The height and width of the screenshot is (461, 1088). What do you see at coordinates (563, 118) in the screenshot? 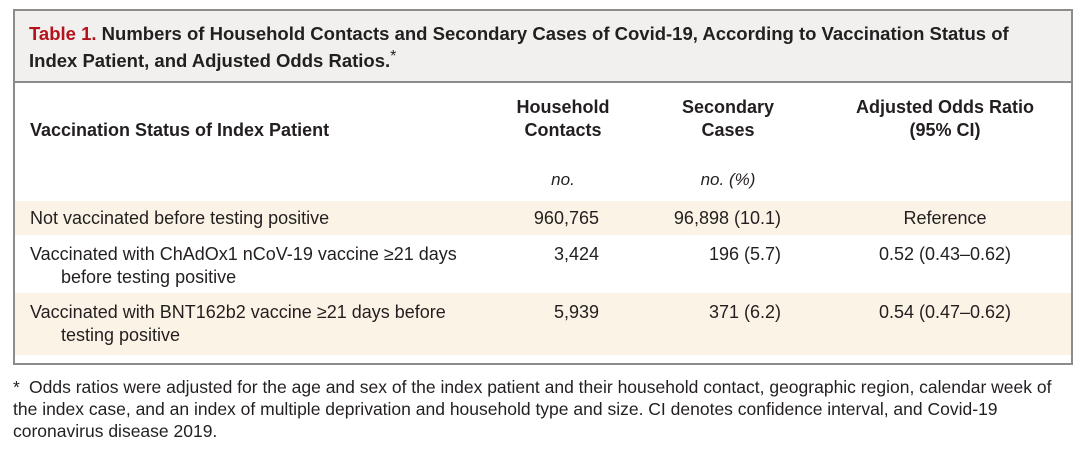
I see `header-household-contacts: Household Contacts` at bounding box center [563, 118].